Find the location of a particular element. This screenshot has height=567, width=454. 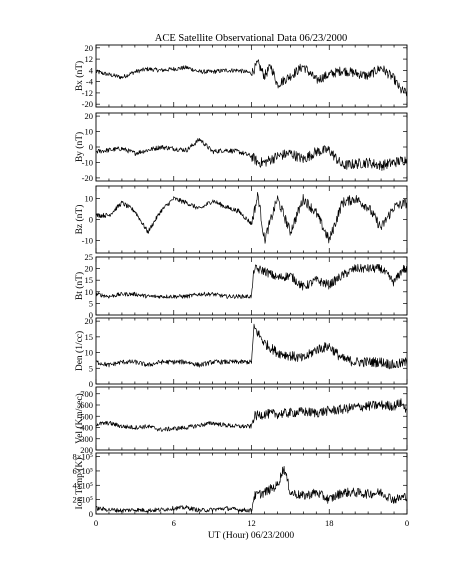

y-axis-label: By (nT) is located at coordinates (79, 147).